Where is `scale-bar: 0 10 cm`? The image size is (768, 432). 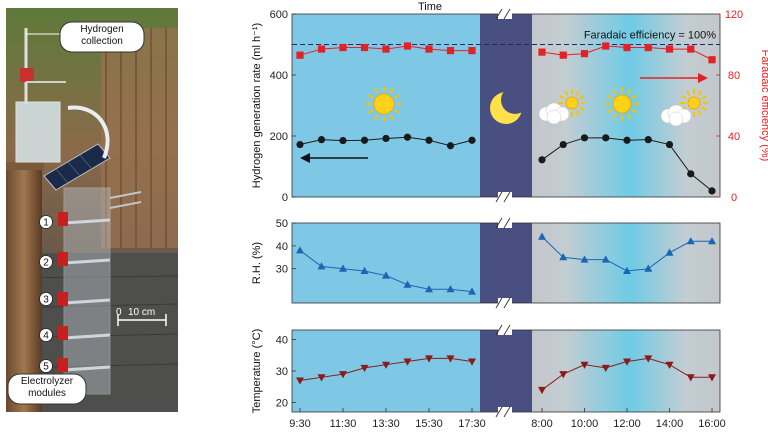 scale-bar: 0 10 cm is located at coordinates (141, 316).